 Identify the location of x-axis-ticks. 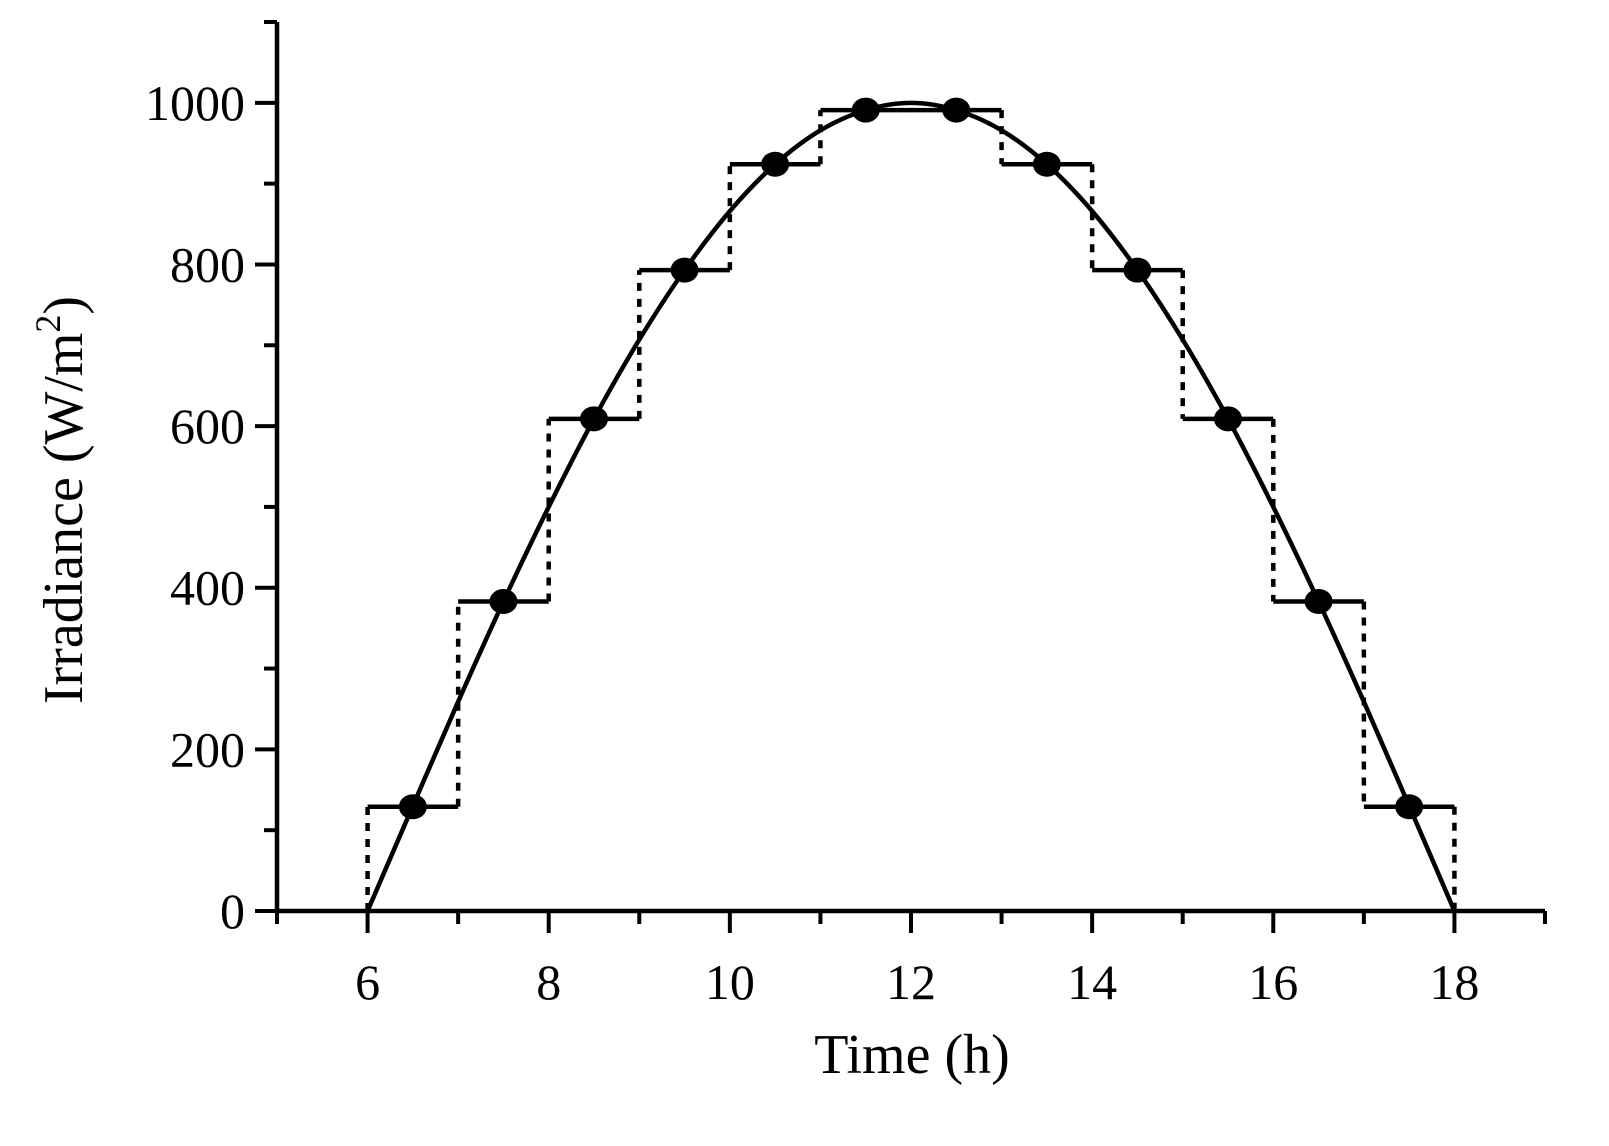
(911, 922).